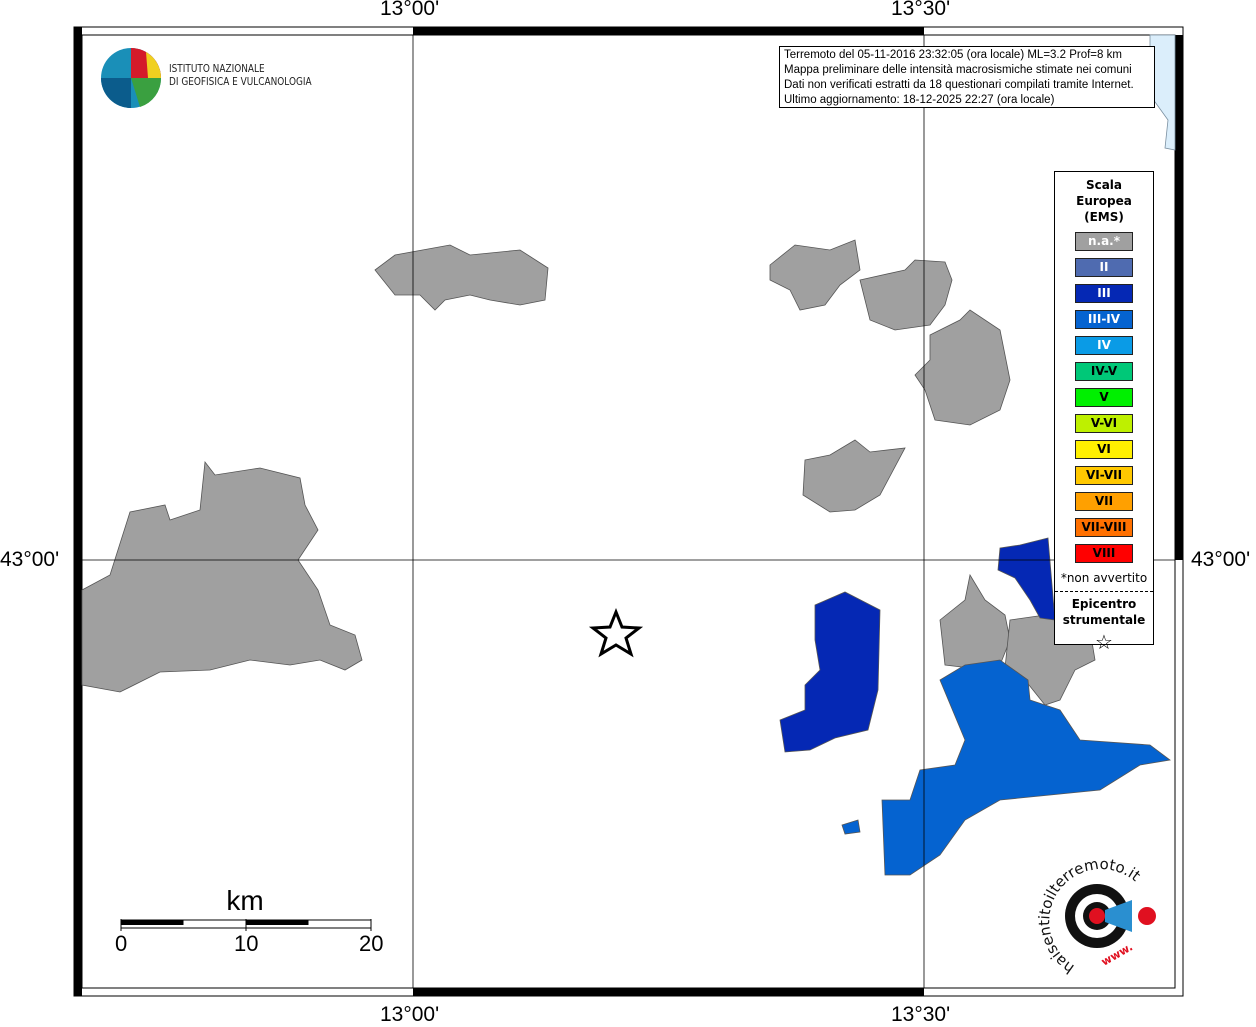  What do you see at coordinates (1104, 371) in the screenshot?
I see `legend-swatch-iv-v: IV-V` at bounding box center [1104, 371].